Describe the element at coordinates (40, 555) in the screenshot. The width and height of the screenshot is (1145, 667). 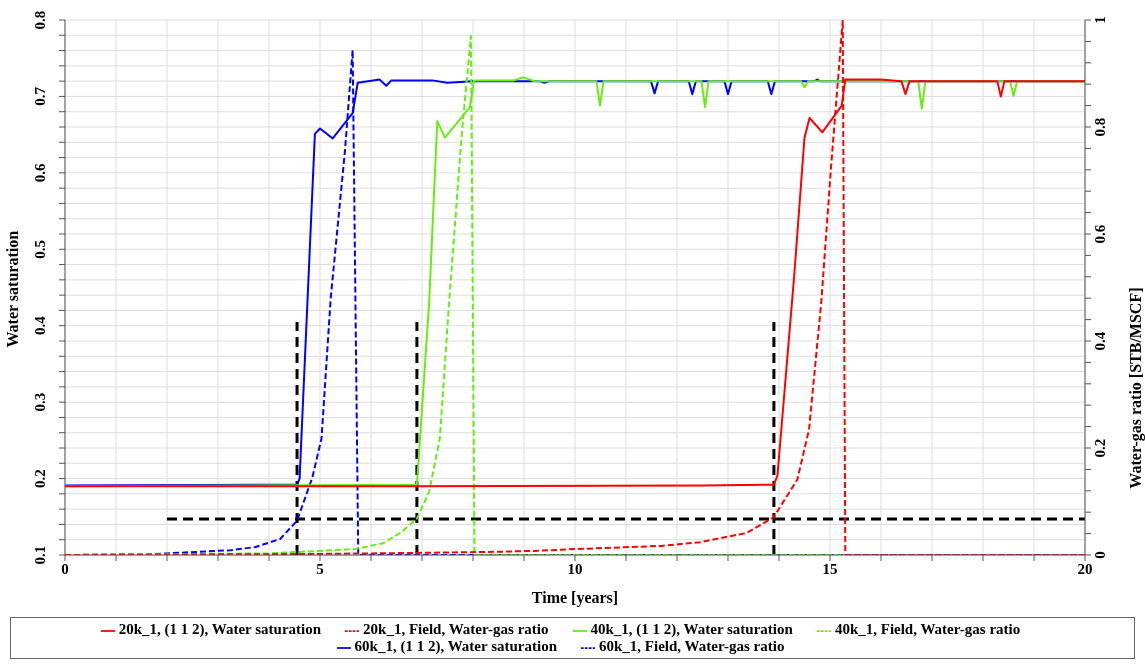
I see `y-tick-label: 0.1` at that location.